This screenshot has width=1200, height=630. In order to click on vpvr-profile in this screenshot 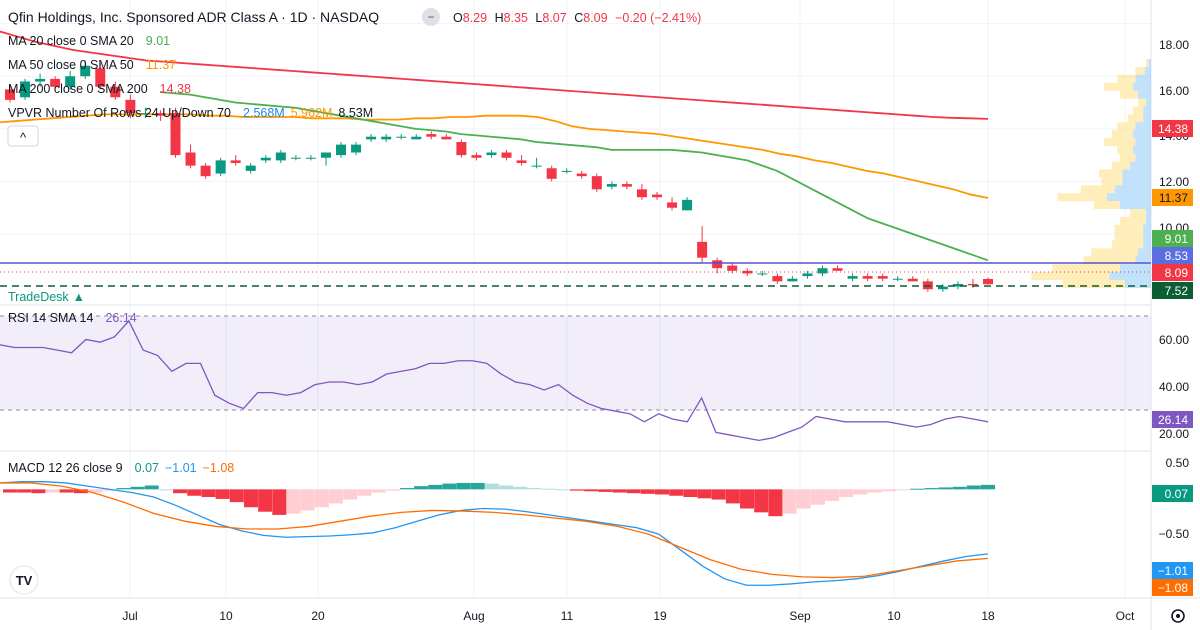, I will do `click(1091, 173)`.